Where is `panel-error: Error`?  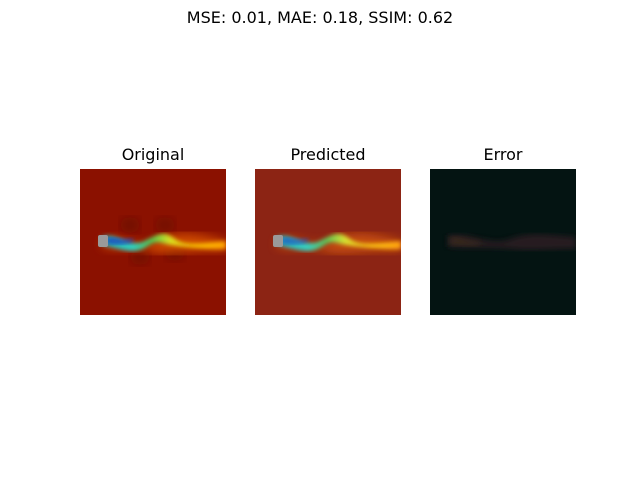
panel-error: Error is located at coordinates (503, 230).